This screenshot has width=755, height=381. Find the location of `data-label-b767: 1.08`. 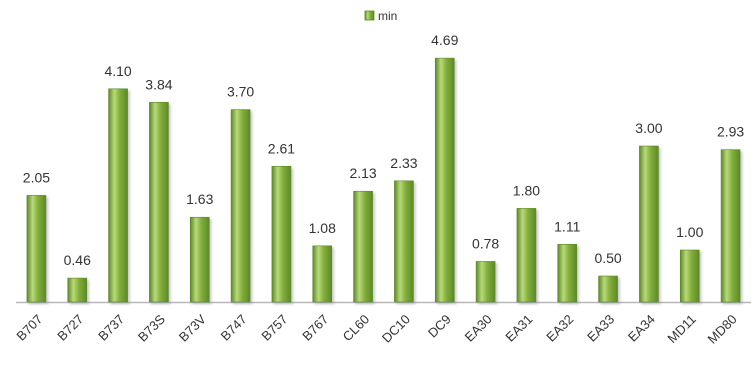

data-label-b767: 1.08 is located at coordinates (322, 228).